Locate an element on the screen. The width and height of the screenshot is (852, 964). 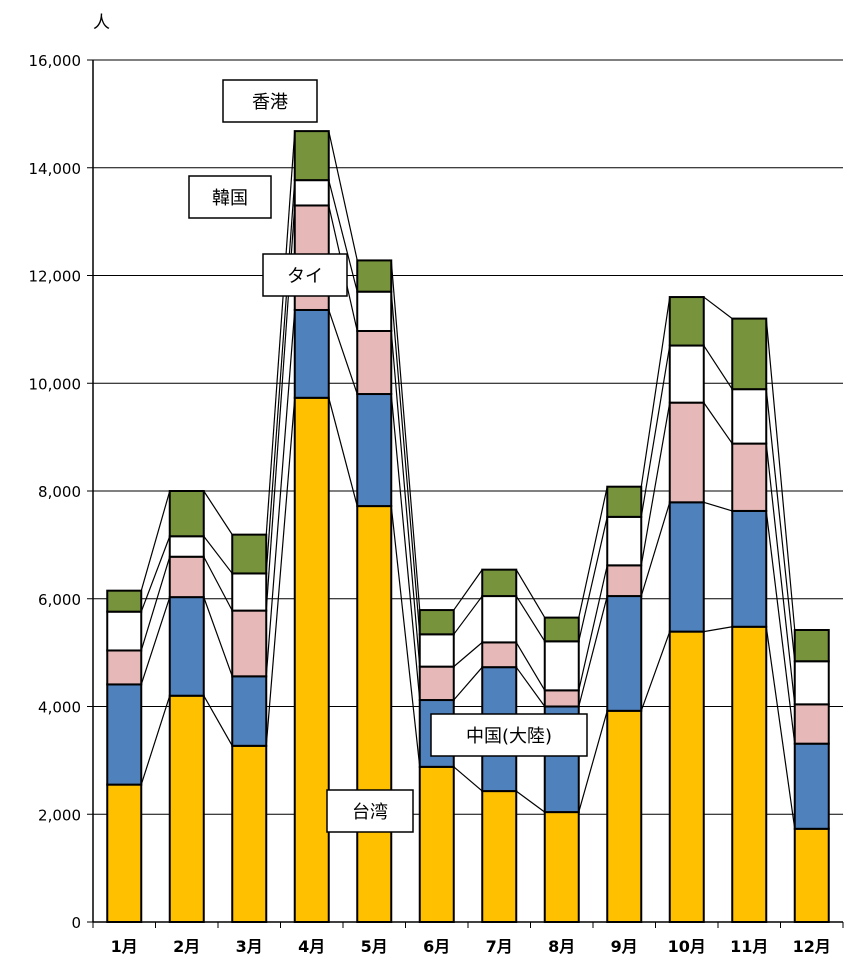
y-unit-label: 人 is located at coordinates (101, 23).